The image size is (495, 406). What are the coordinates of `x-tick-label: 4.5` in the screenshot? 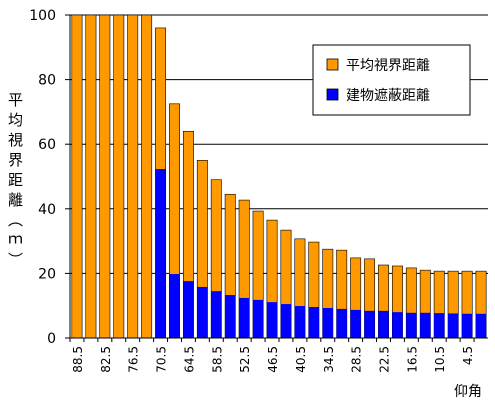 It's located at (468, 355).